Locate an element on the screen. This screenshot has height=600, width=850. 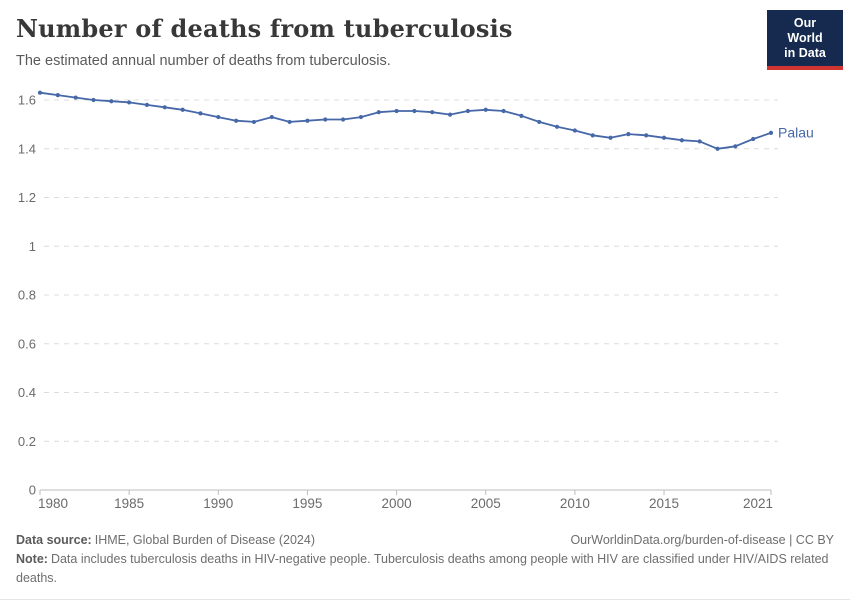
owid-logo-line2: in Data is located at coordinates (805, 53).